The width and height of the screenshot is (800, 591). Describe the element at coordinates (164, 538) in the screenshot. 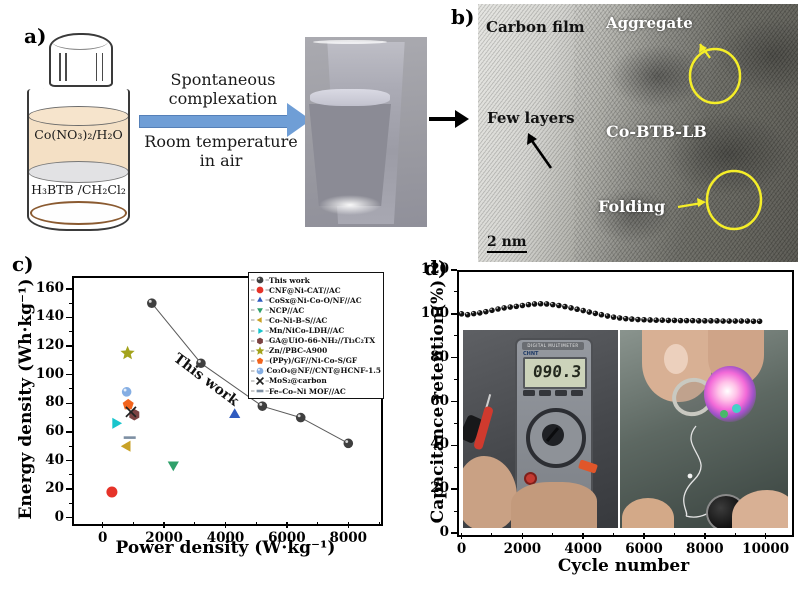

I see `x-tick-label: 2000` at that location.